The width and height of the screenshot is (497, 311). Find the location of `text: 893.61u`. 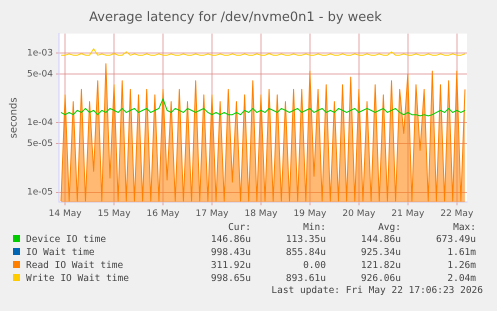

text: 893.61u is located at coordinates (305, 278).